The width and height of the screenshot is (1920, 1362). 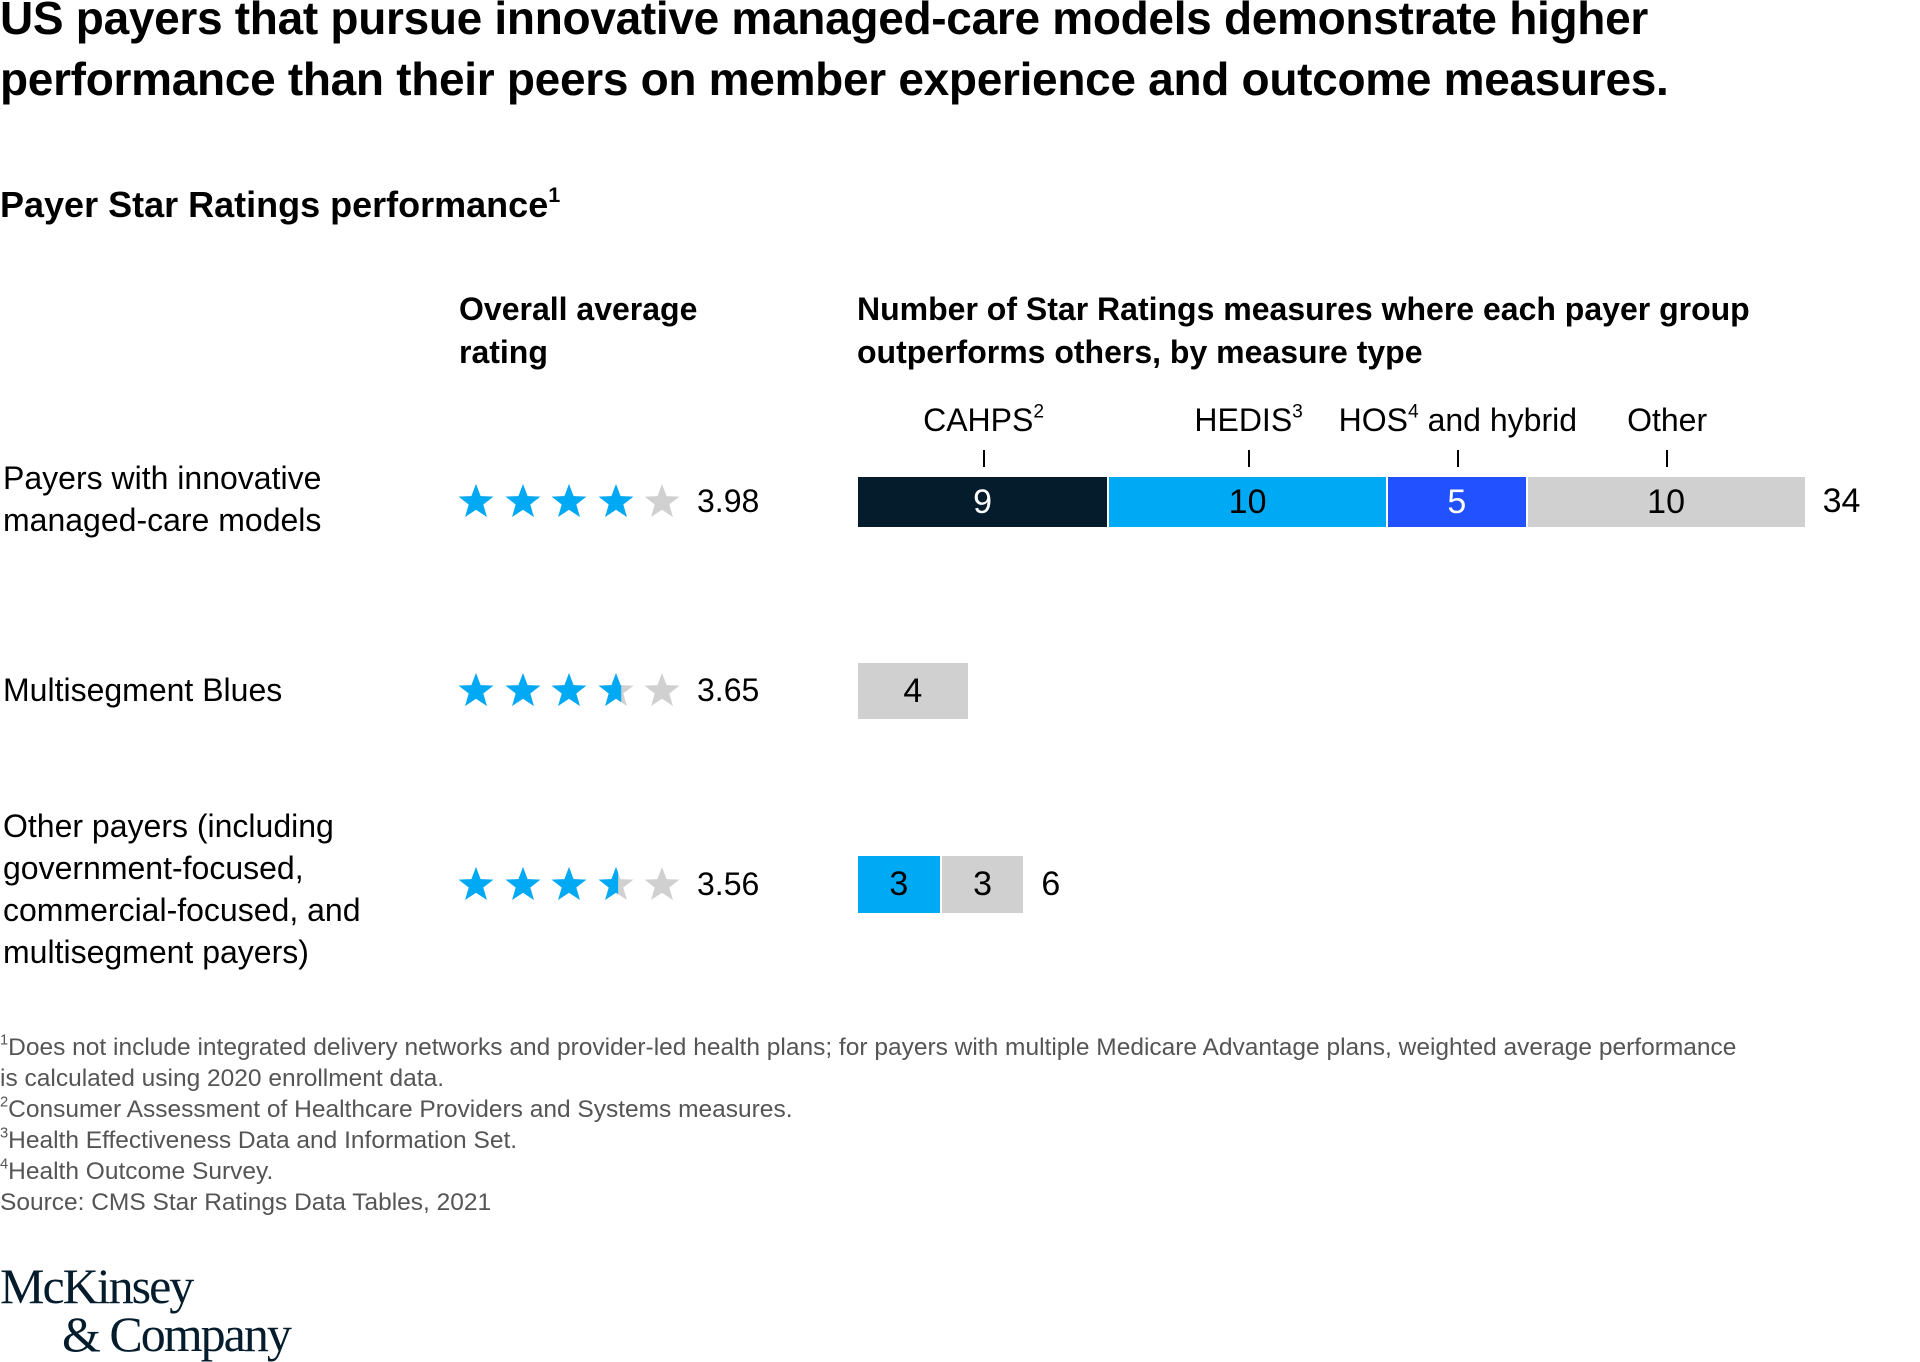 What do you see at coordinates (554, 194) in the screenshot?
I see `subtitle-footnote-mark: 1` at bounding box center [554, 194].